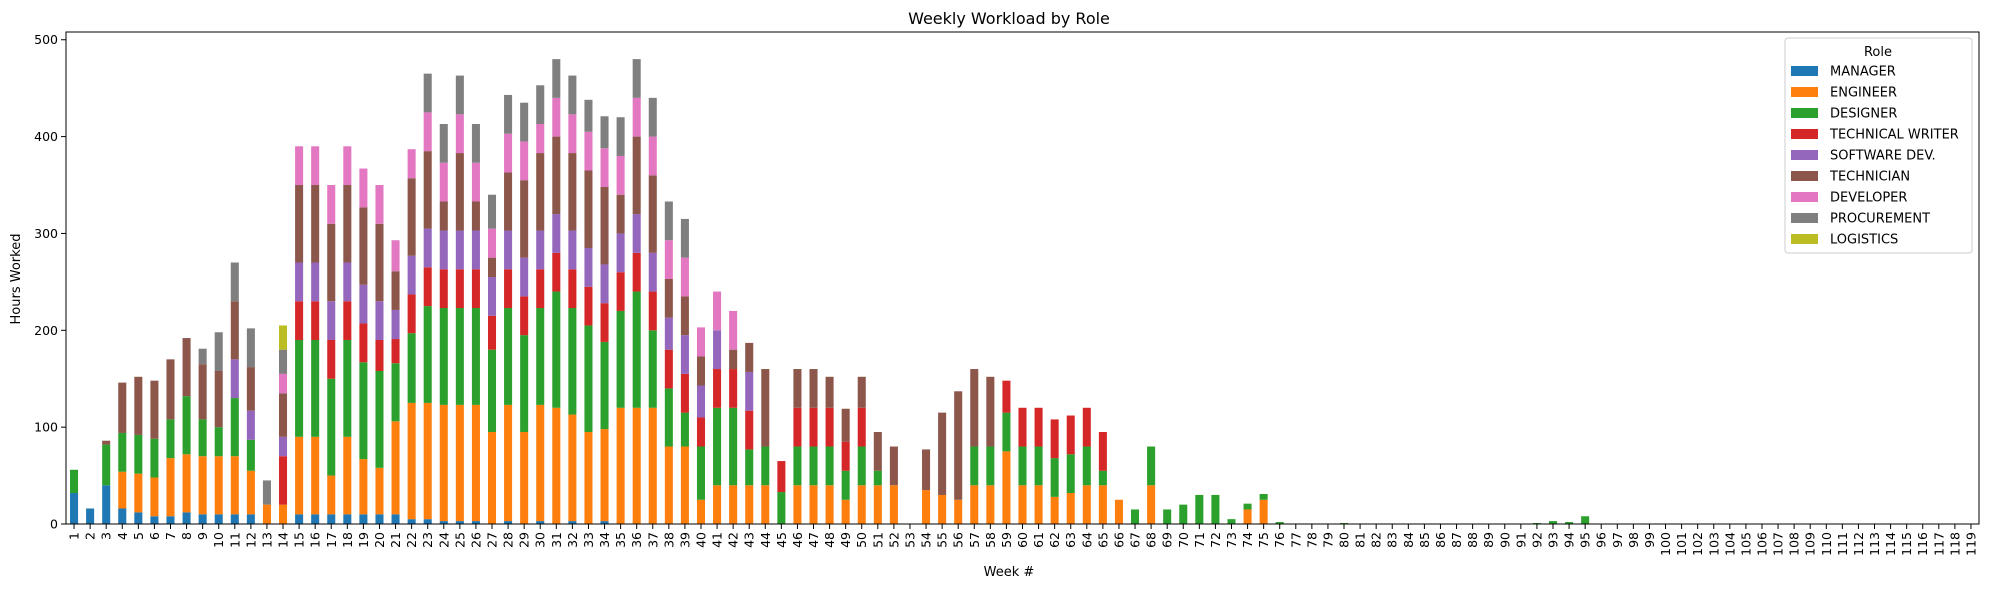  I want to click on x-tick-label: 61, so click(1038, 540).